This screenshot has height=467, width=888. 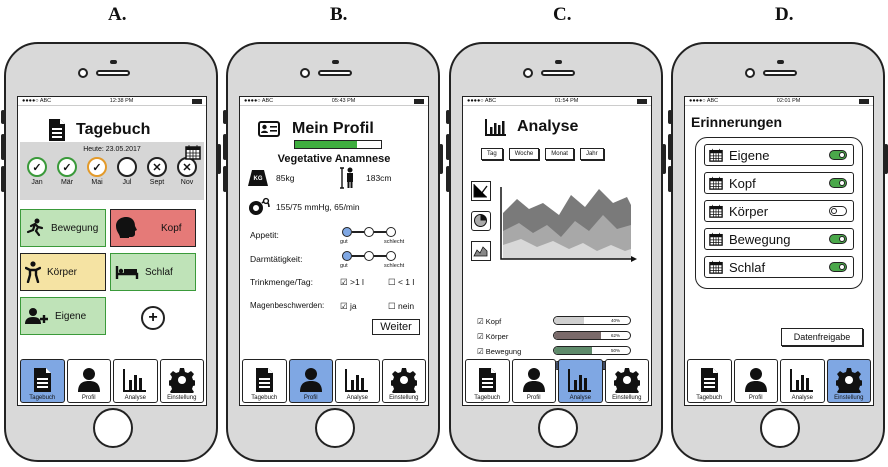 What do you see at coordinates (369, 256) in the screenshot?
I see `darm-slider` at bounding box center [369, 256].